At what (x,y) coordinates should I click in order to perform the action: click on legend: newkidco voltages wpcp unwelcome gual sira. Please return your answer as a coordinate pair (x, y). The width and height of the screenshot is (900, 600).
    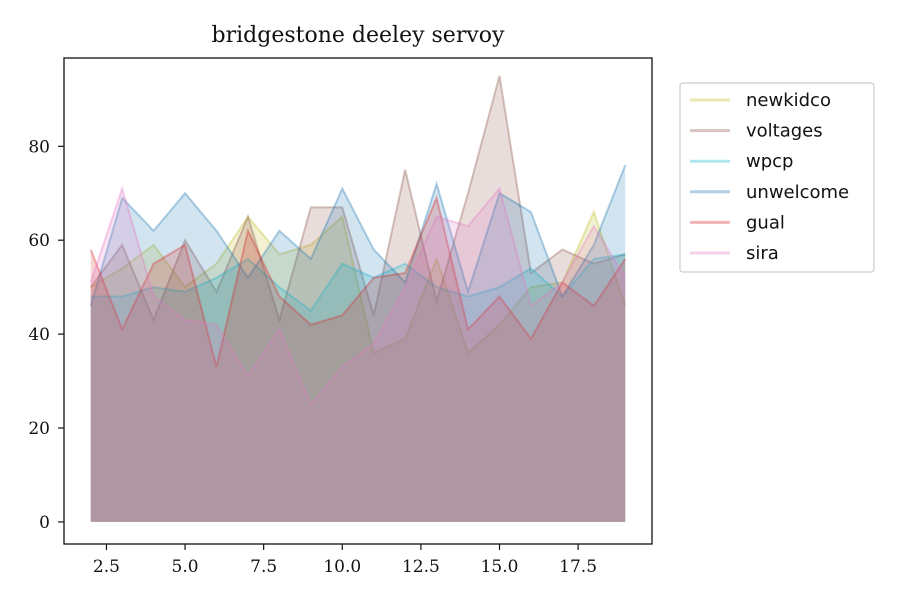
    Looking at the image, I should click on (777, 177).